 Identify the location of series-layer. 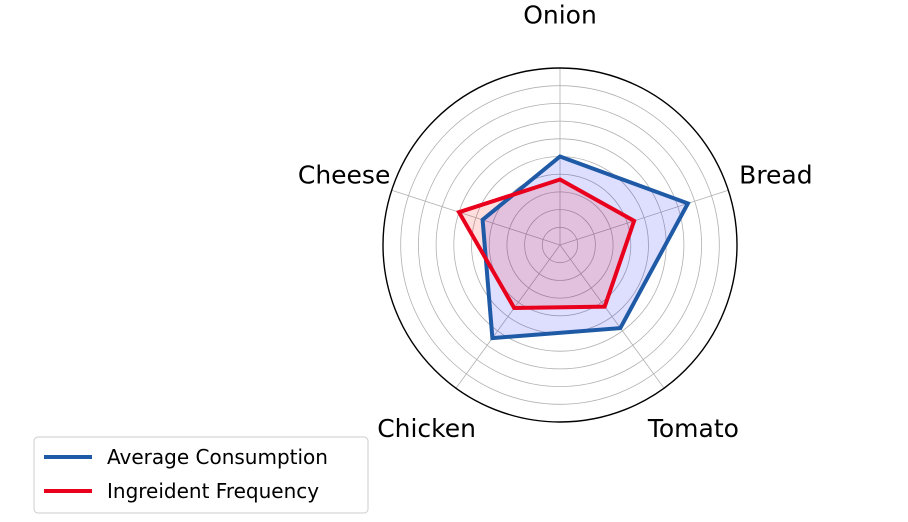
(573, 247).